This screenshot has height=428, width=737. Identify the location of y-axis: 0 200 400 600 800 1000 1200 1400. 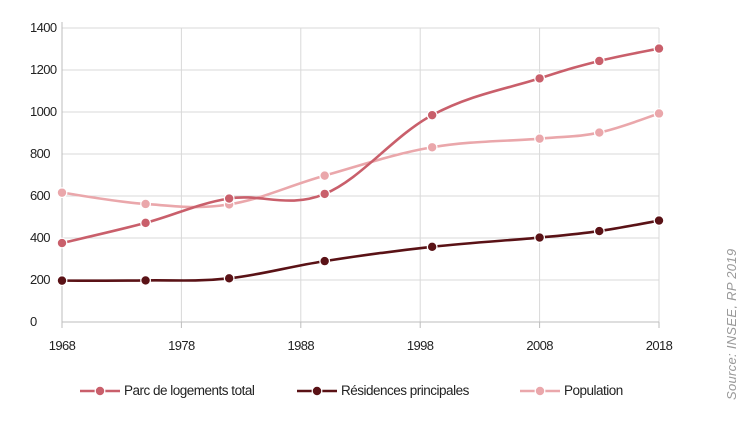
(46, 174).